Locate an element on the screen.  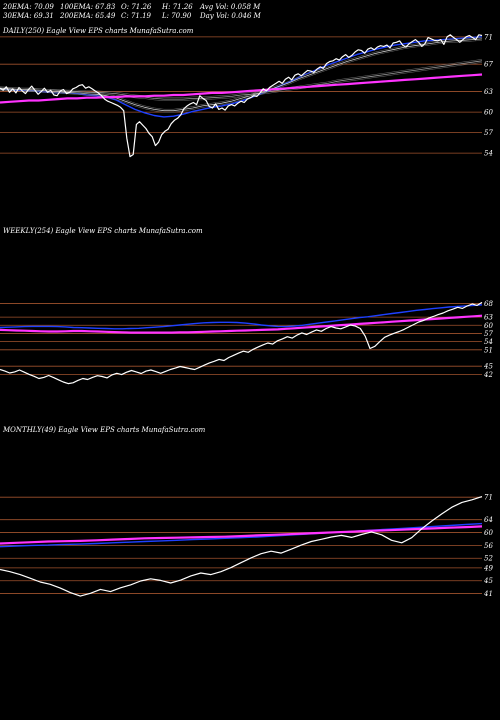
header-ema20: 20EMA: 70.09 is located at coordinates (28, 7).